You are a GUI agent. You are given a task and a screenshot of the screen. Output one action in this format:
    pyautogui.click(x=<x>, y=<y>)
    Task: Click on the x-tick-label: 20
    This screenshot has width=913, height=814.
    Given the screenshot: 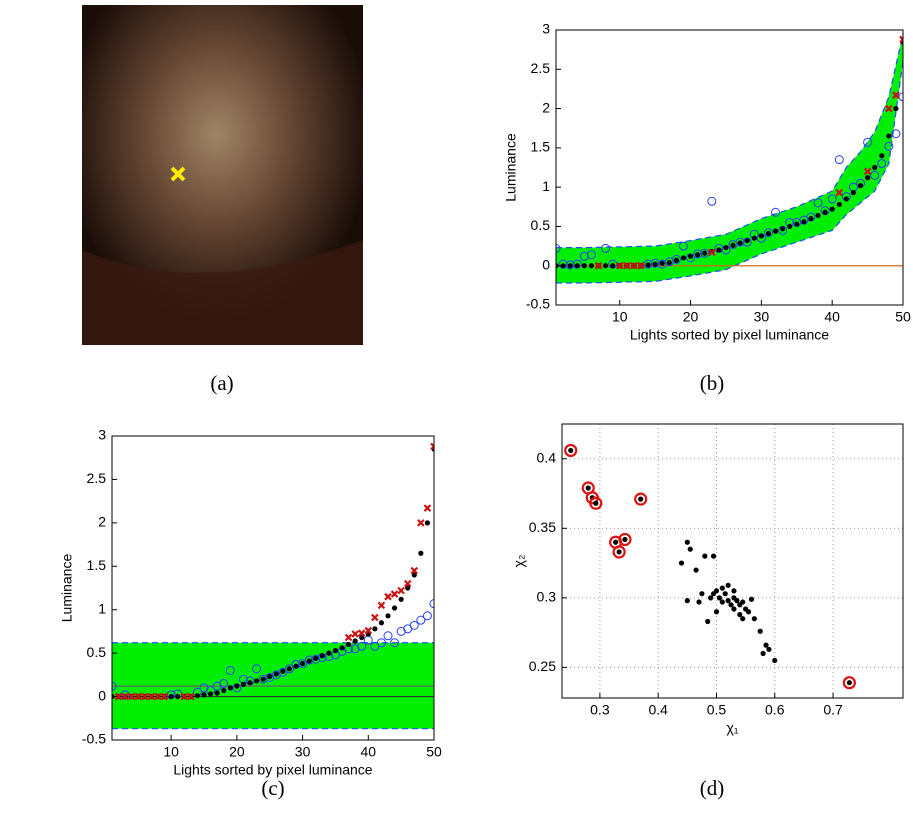 What is the action you would take?
    pyautogui.click(x=691, y=317)
    